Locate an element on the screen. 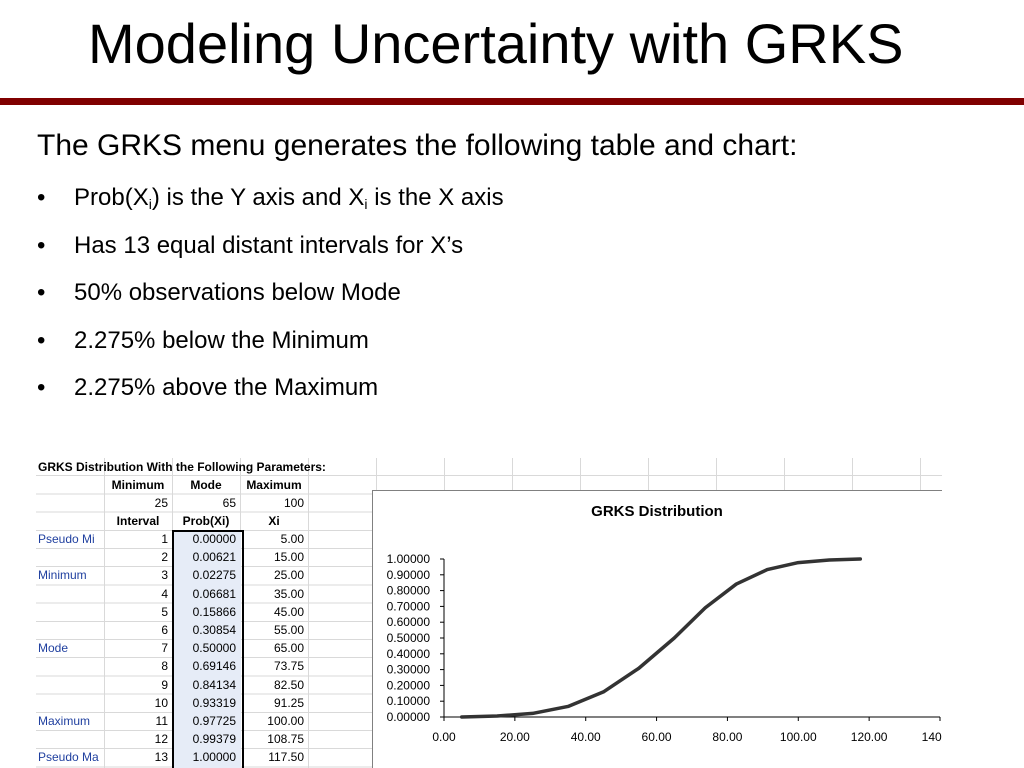 Image resolution: width=1024 pixels, height=768 pixels. xi-cell: 108.75 is located at coordinates (285, 739).